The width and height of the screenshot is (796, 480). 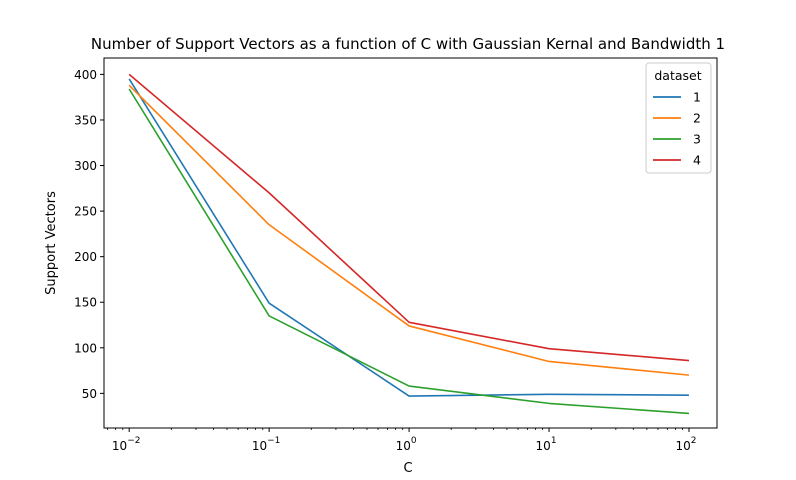 I want to click on y-tick-label: 100, so click(x=85, y=348).